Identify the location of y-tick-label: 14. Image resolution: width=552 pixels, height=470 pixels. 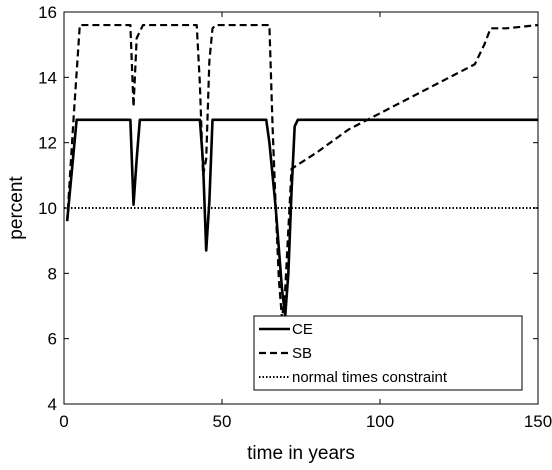
(47, 77).